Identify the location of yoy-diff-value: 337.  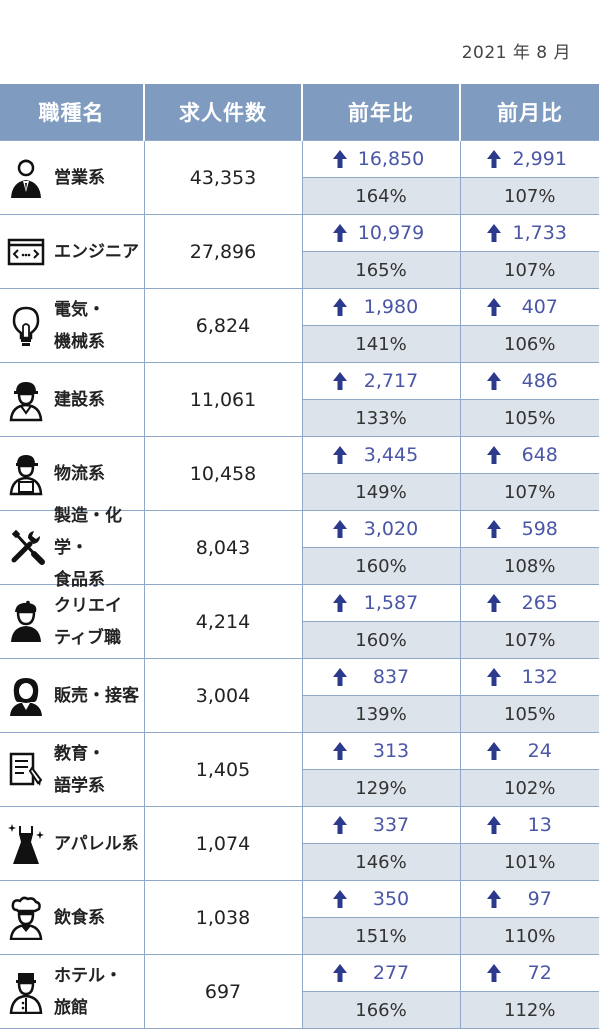
(406, 825).